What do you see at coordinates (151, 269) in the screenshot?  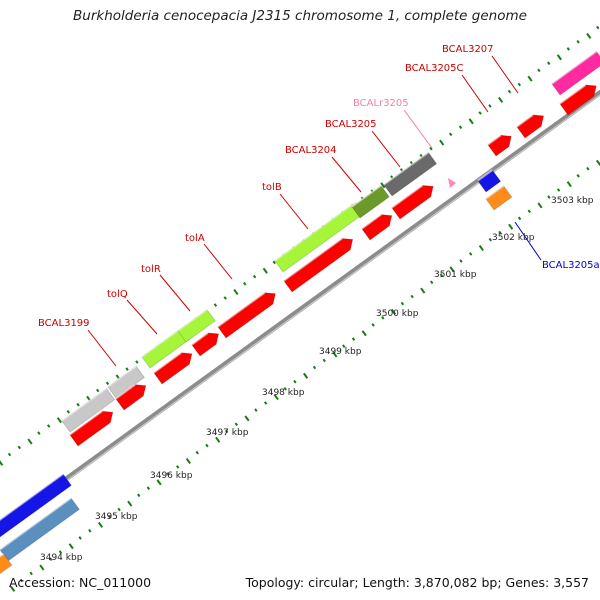 I see `gene-label-tolr: tolR` at bounding box center [151, 269].